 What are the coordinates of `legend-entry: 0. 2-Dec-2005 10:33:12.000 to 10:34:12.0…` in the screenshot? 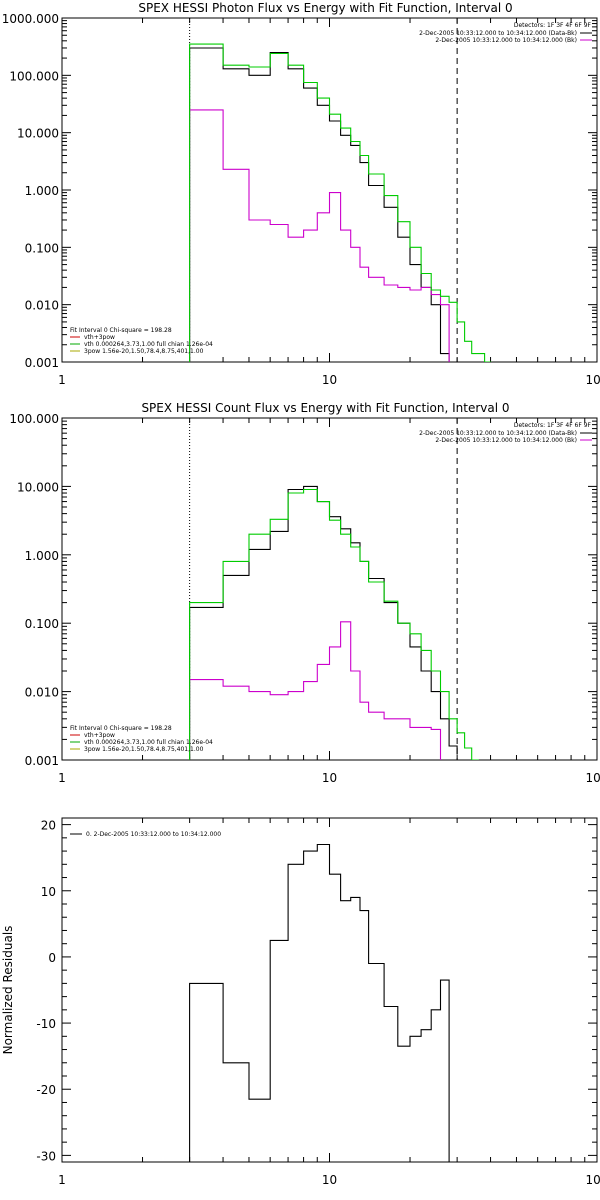 It's located at (153, 834).